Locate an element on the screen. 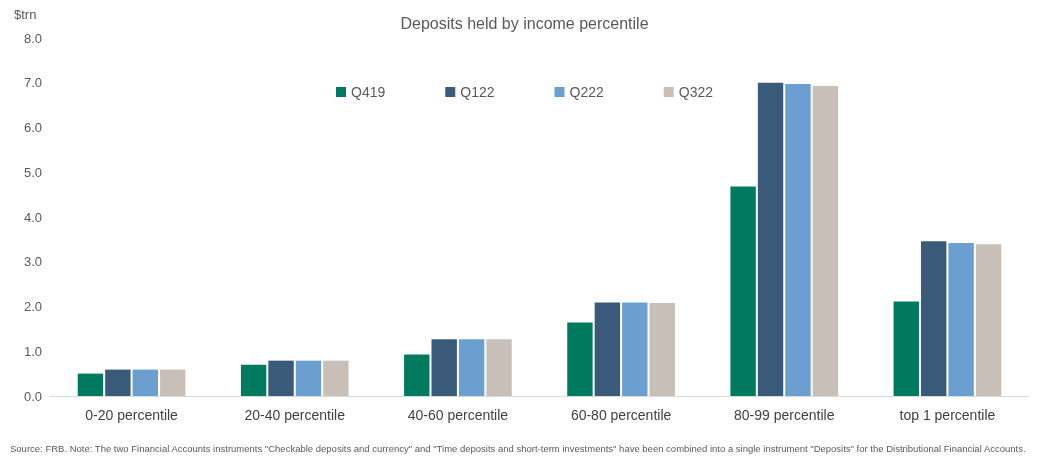 The width and height of the screenshot is (1049, 470). source-note: Source: FRB. Note: The two Financial Accounts instruments "Checkable deposits and currency" and "Time deposits and short-term investments" have been combined into a single instrument "Deposits" for the Distributional Financial Accounts. is located at coordinates (518, 448).